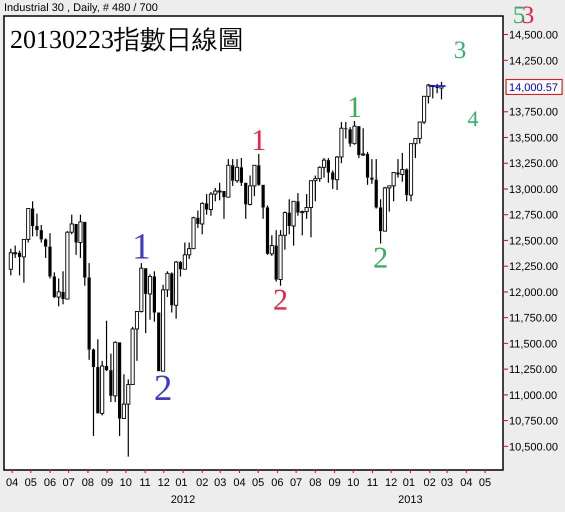 The image size is (565, 512). Describe the element at coordinates (533, 422) in the screenshot. I see `y-tick-label: 10,750.00` at that location.